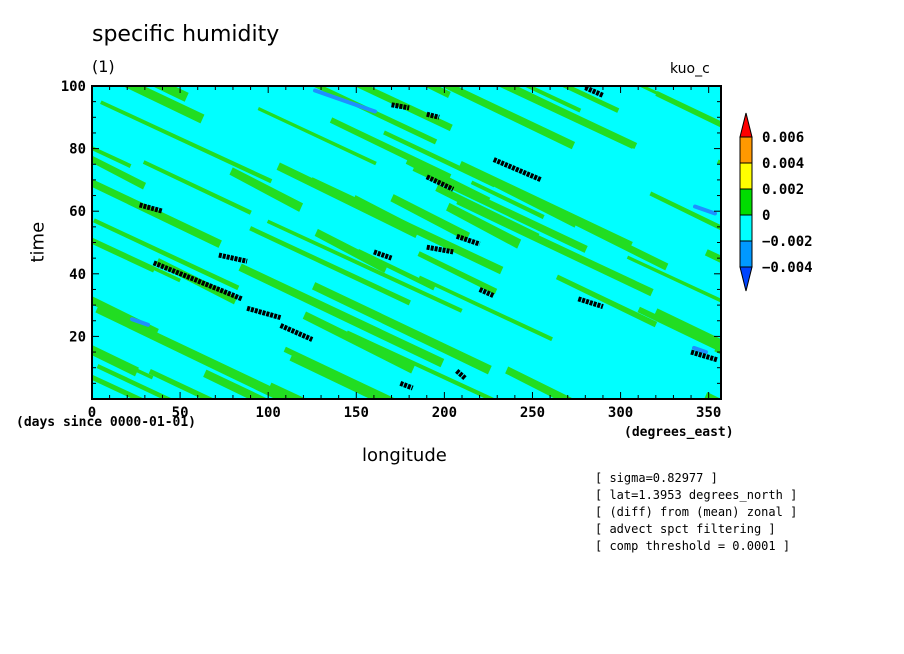 The height and width of the screenshot is (654, 904). I want to click on annotation-line: [ (diff) from (mean) zonal ], so click(696, 512).